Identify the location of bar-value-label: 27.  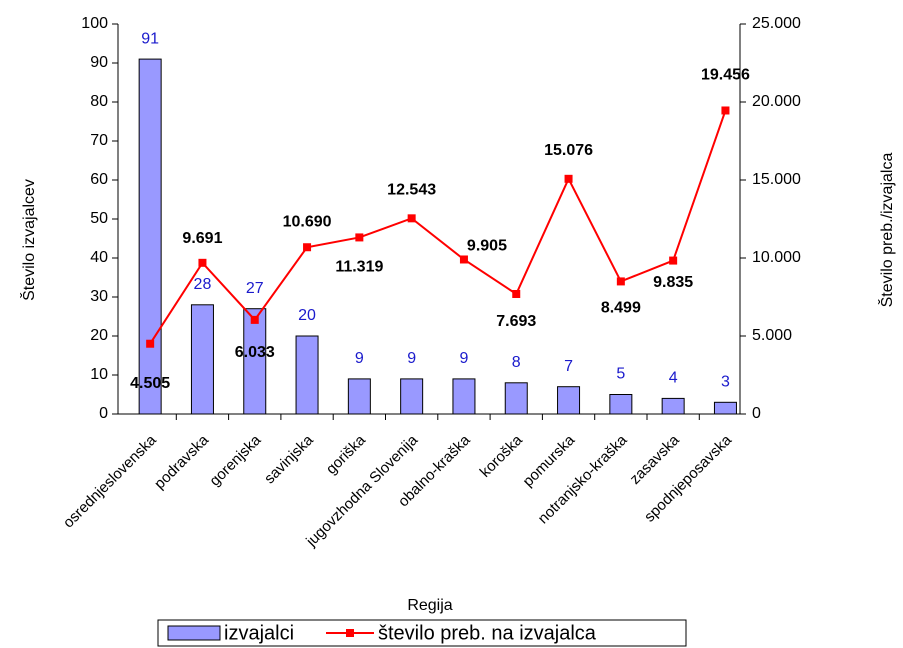
(255, 288).